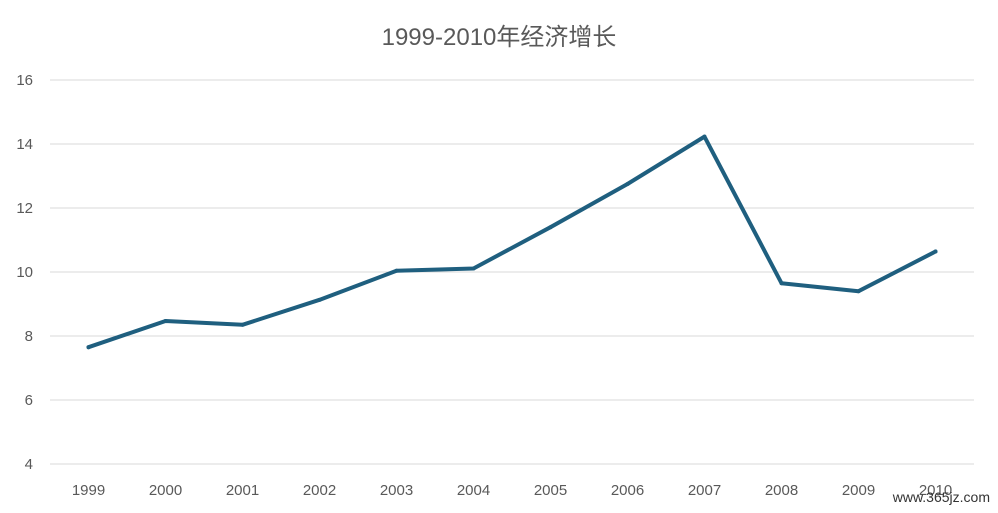  I want to click on x-tick-label: 2008, so click(781, 490).